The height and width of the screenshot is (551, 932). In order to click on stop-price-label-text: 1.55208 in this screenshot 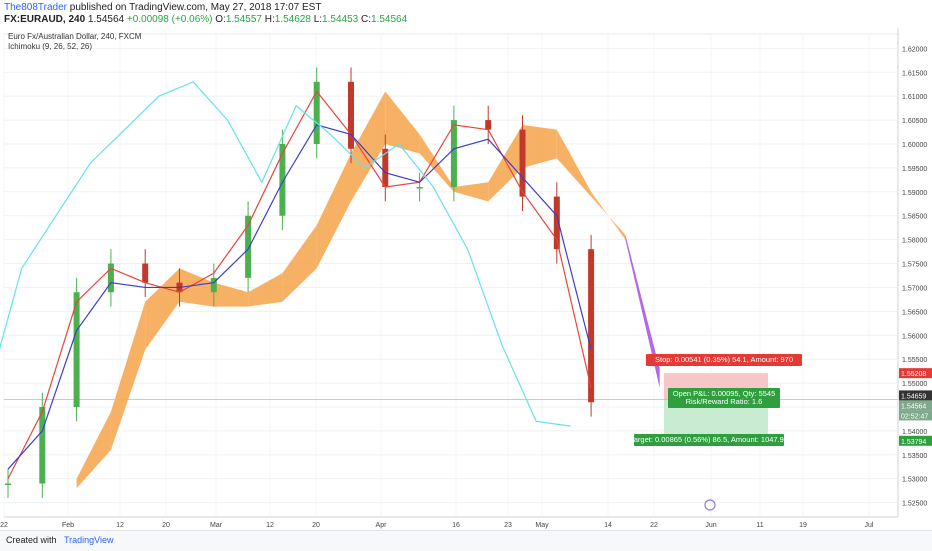, I will do `click(913, 374)`.